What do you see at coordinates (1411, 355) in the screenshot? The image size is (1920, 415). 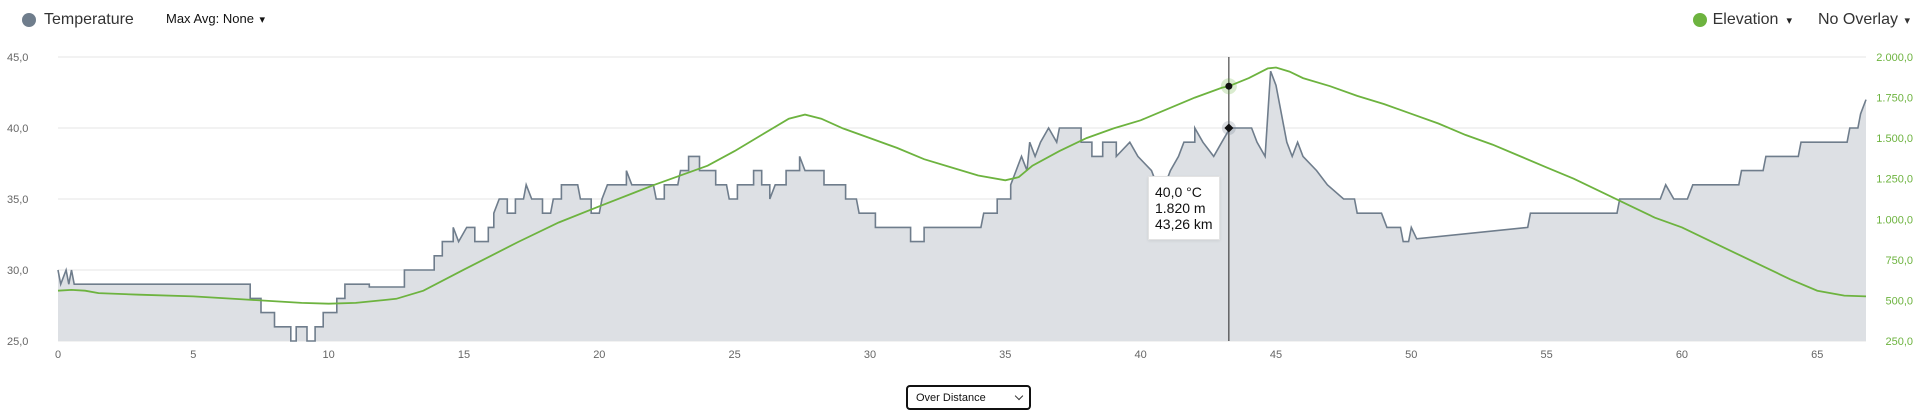 I see `x-tick-label: 50` at bounding box center [1411, 355].